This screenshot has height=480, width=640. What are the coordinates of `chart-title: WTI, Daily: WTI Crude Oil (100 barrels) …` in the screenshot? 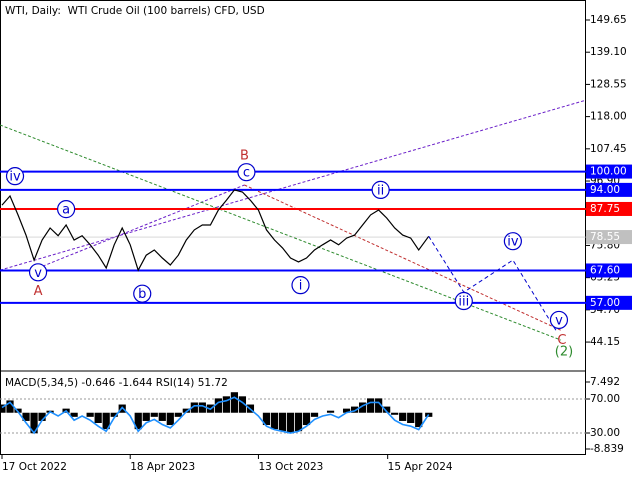 It's located at (135, 11).